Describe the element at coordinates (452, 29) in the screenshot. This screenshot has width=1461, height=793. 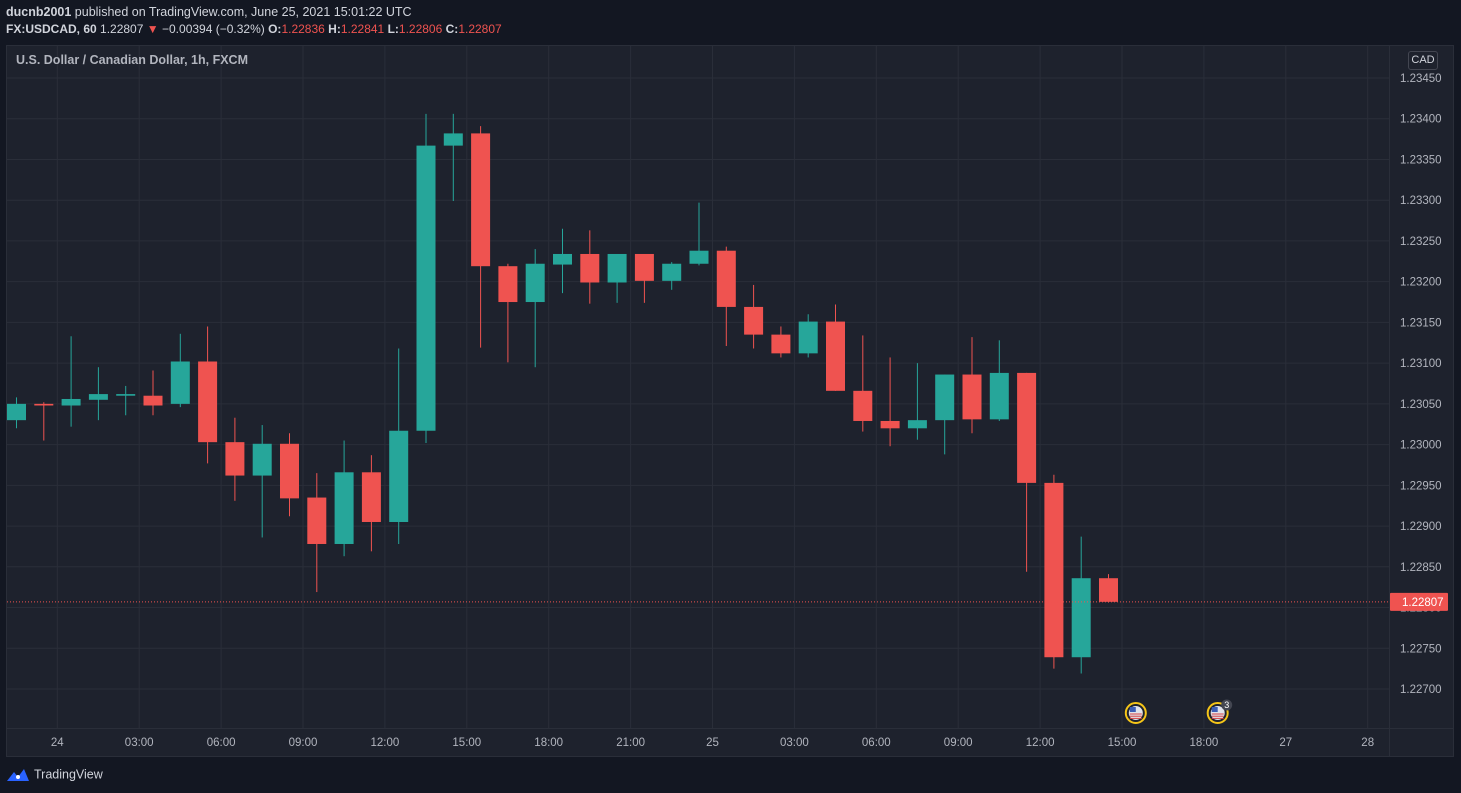
I see `close-label: C:` at that location.